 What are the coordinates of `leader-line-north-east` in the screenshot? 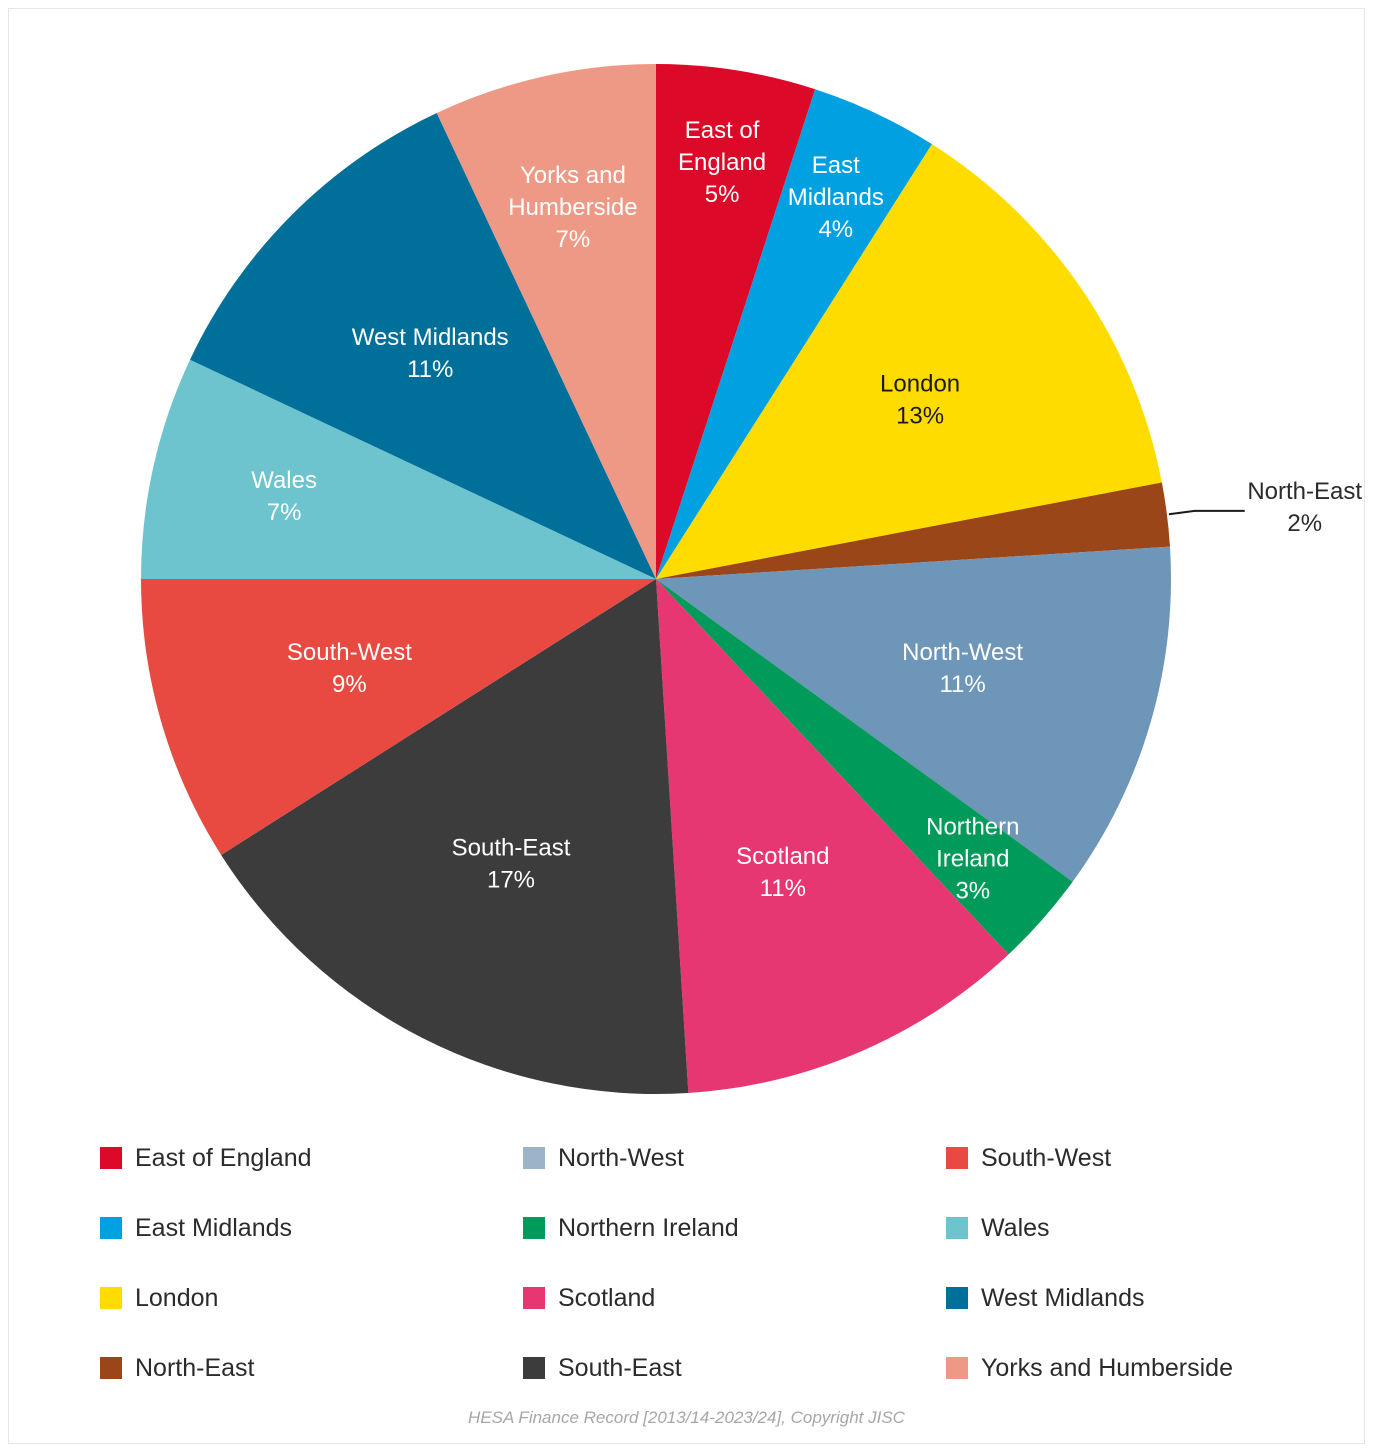 It's located at (1206, 512).